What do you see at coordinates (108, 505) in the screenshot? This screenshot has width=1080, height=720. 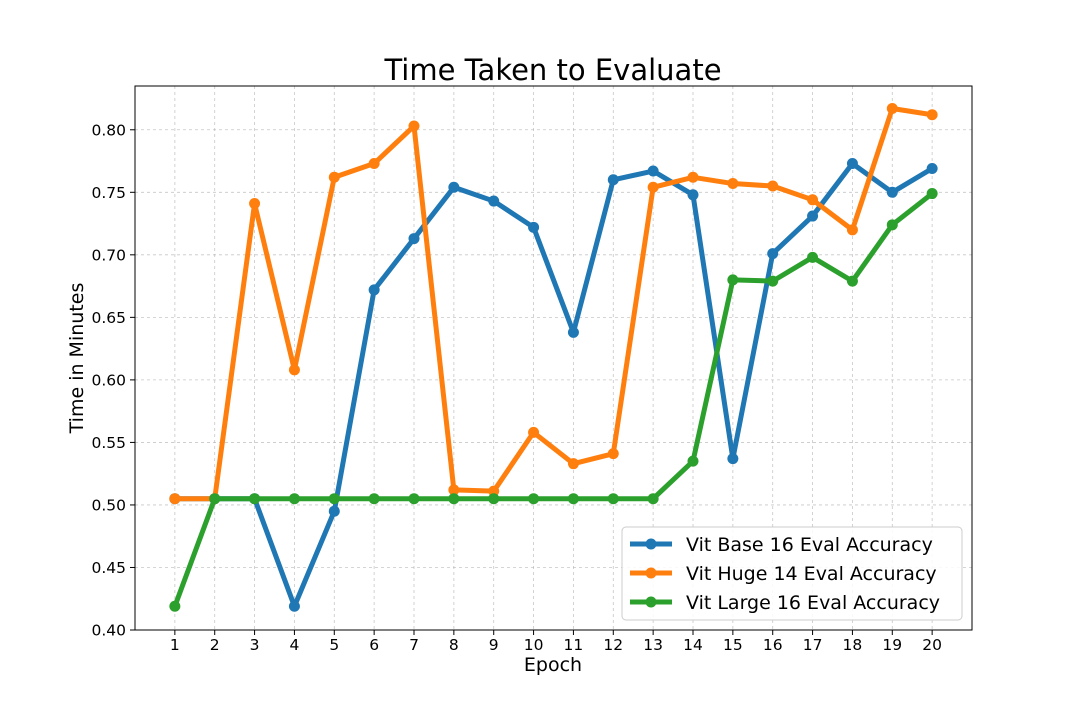 I see `y-tick-label: 0.50` at bounding box center [108, 505].